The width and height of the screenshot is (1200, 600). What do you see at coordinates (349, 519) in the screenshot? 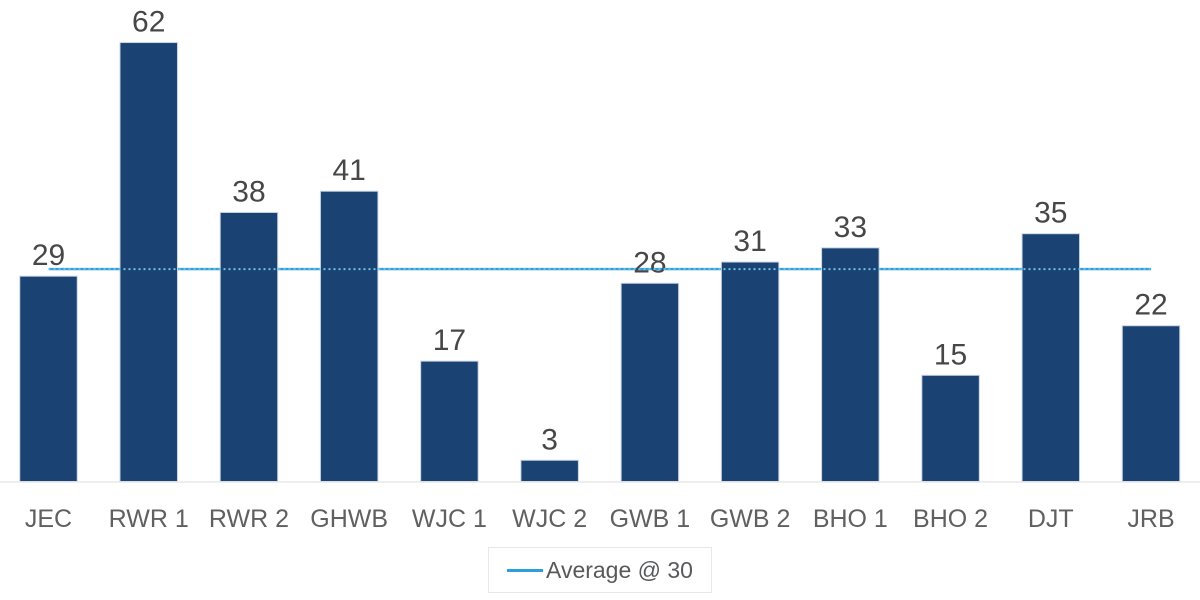
I see `category-label-ghwb: GHWB` at bounding box center [349, 519].